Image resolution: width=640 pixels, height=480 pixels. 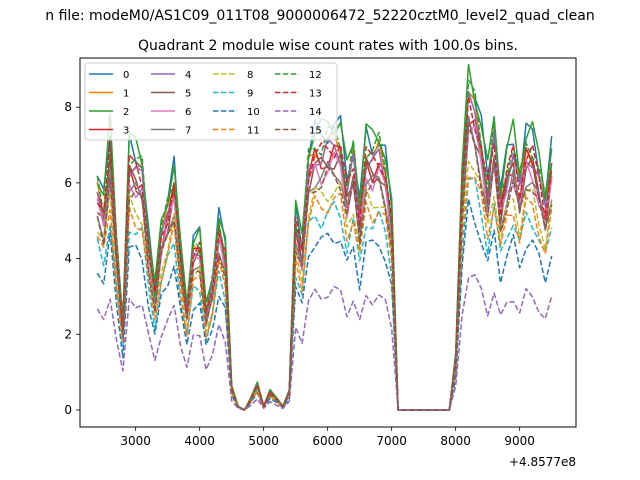 I want to click on x-tick-label: 9000, so click(x=519, y=441).